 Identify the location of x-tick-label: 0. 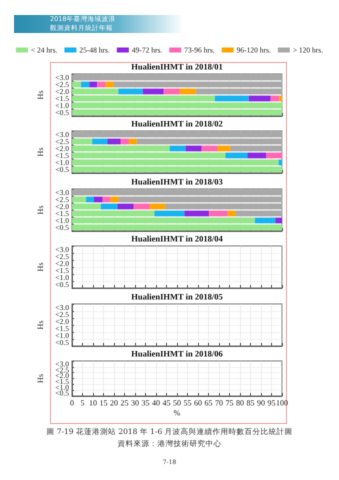
(72, 403).